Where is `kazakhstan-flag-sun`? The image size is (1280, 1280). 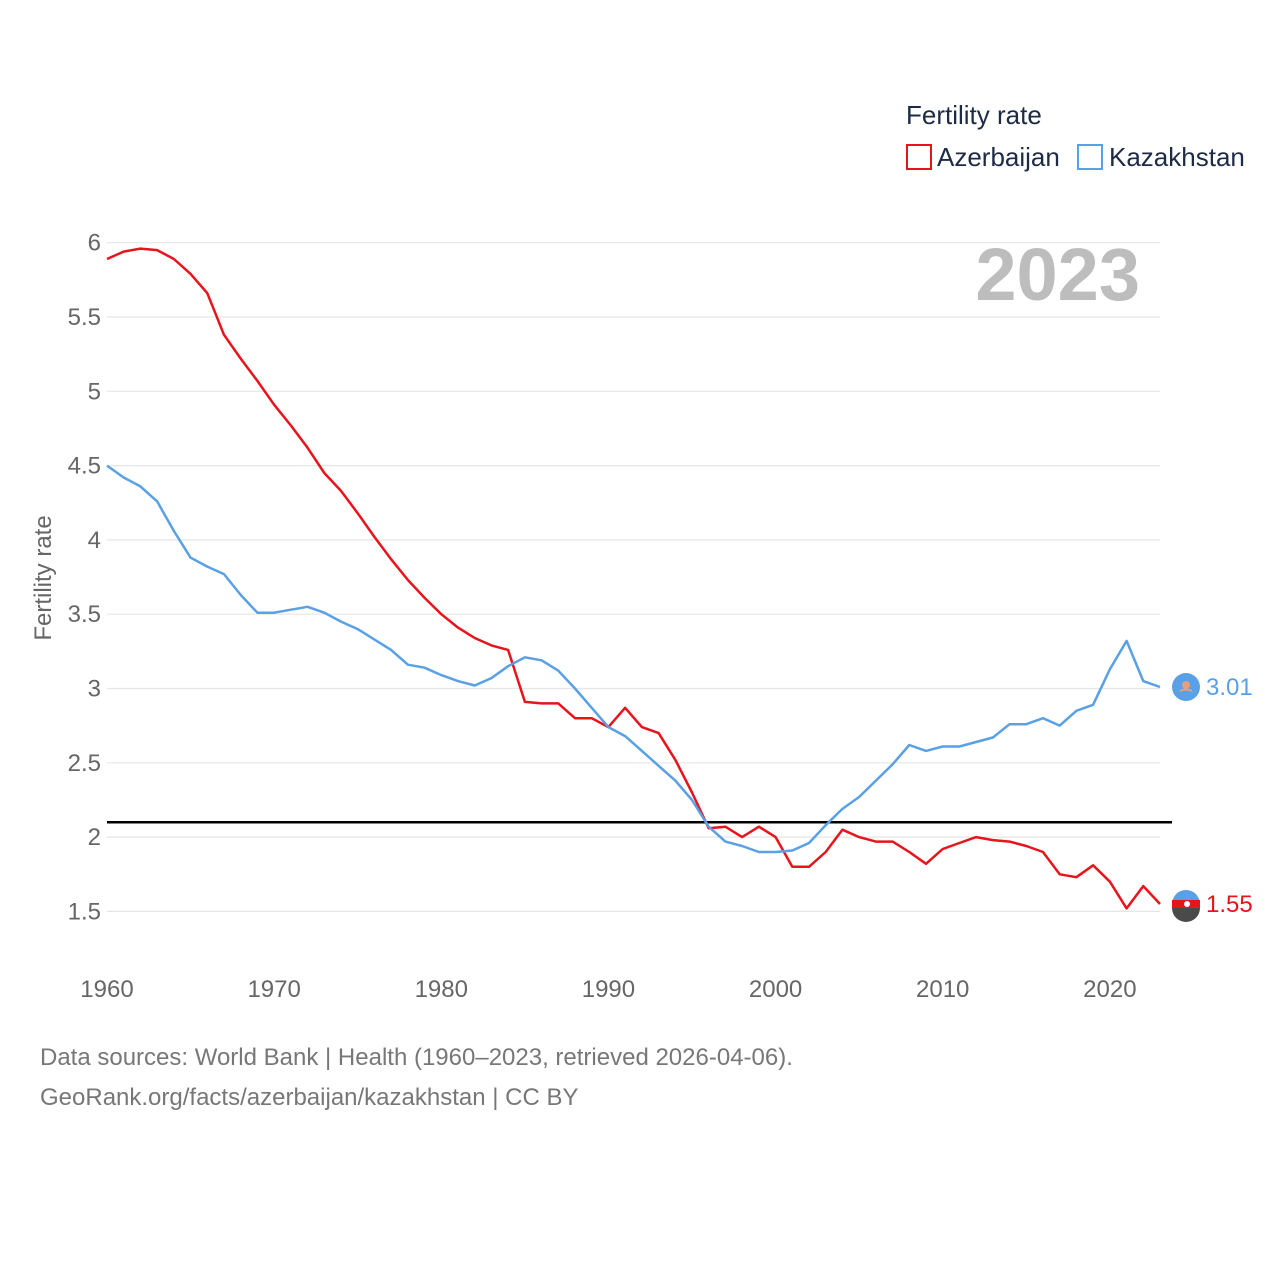
kazakhstan-flag-sun is located at coordinates (1186, 685).